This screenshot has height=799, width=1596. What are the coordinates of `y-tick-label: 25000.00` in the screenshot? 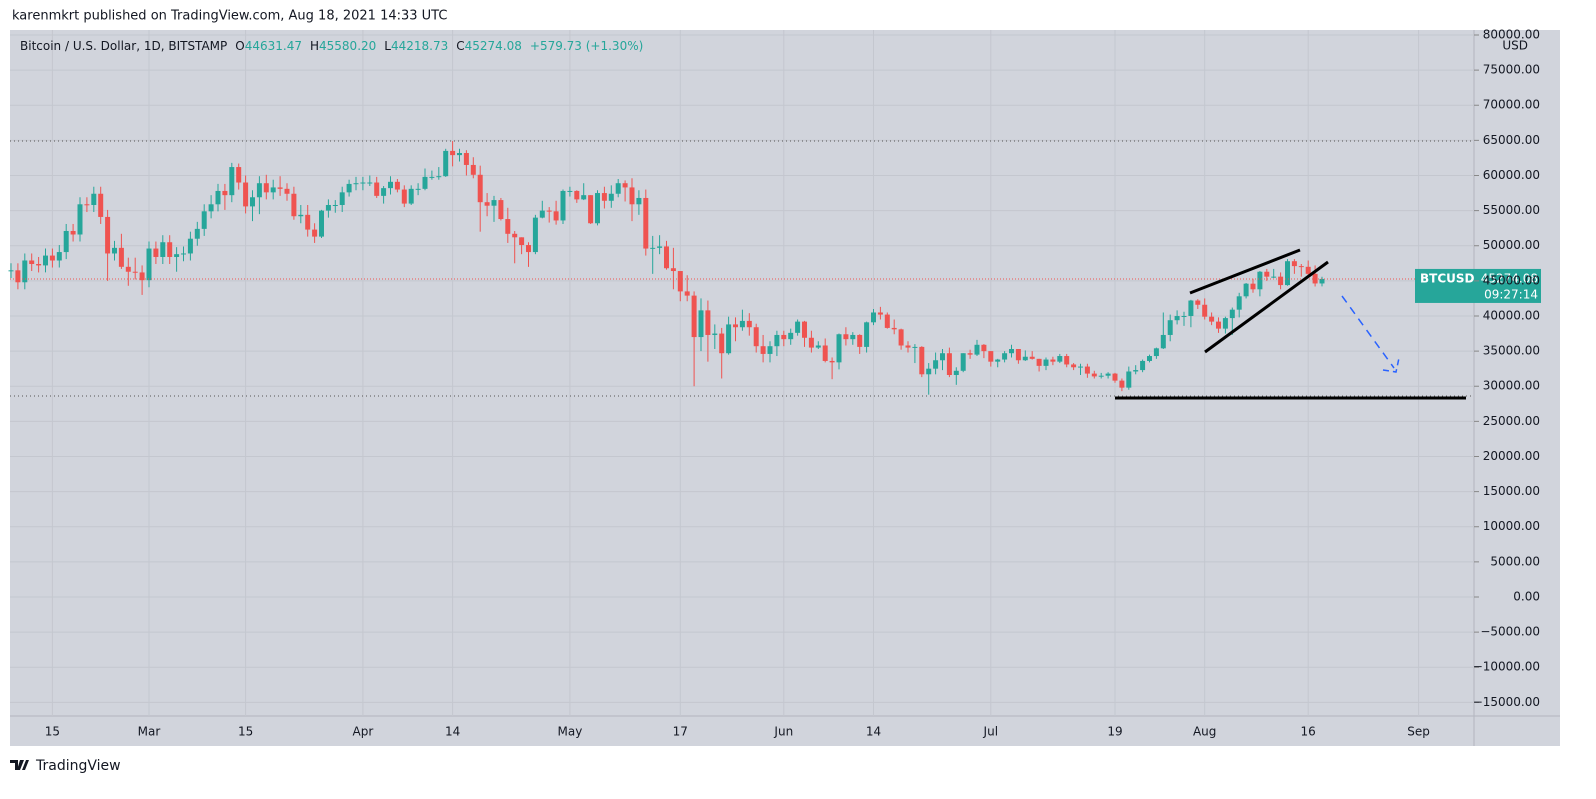 It's located at (1511, 421).